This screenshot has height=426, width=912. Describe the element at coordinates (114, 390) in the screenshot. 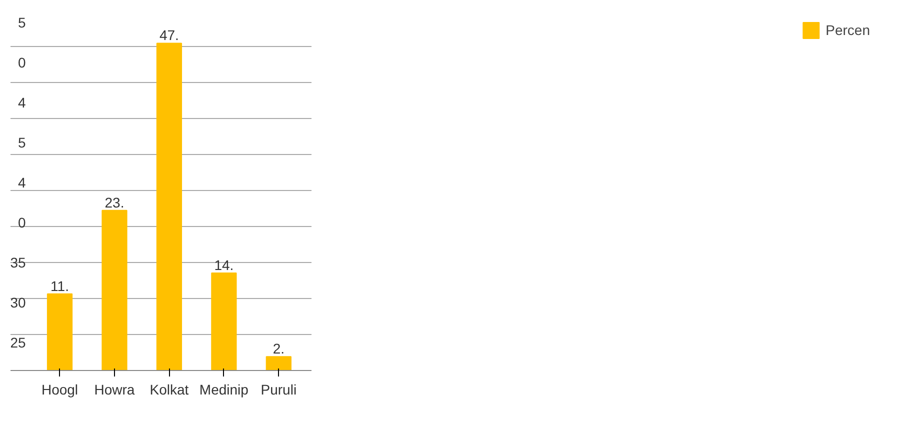

I see `x-tick-label: Howra` at that location.